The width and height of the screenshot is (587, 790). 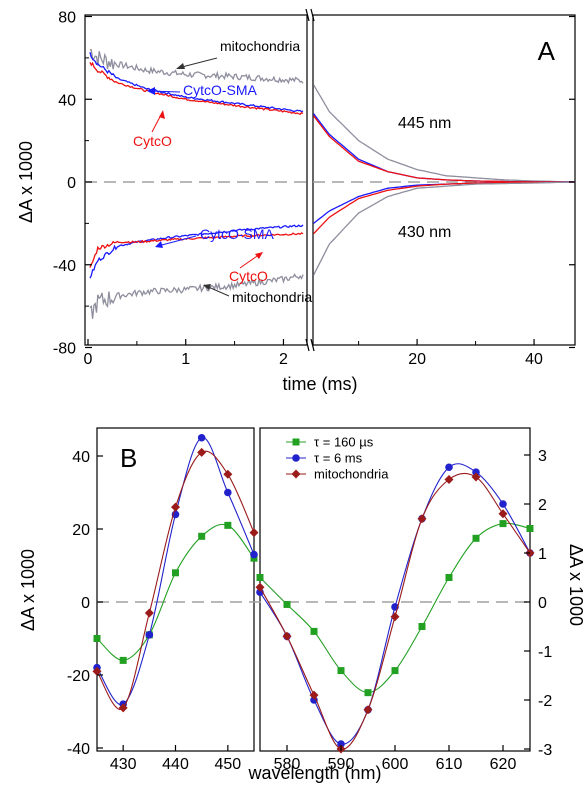 I want to click on x-tick-label: 600, so click(x=395, y=764).